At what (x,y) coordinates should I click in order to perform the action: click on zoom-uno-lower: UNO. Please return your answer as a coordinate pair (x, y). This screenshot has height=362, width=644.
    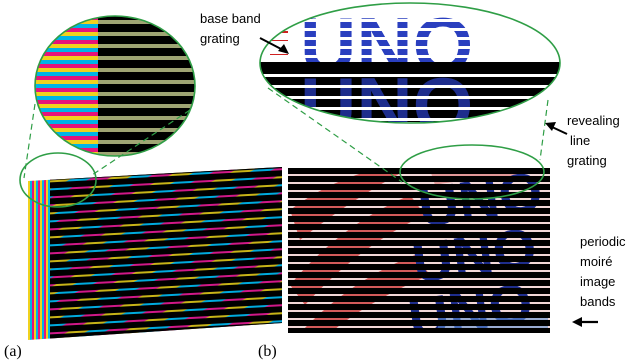
    Looking at the image, I should click on (386, 105).